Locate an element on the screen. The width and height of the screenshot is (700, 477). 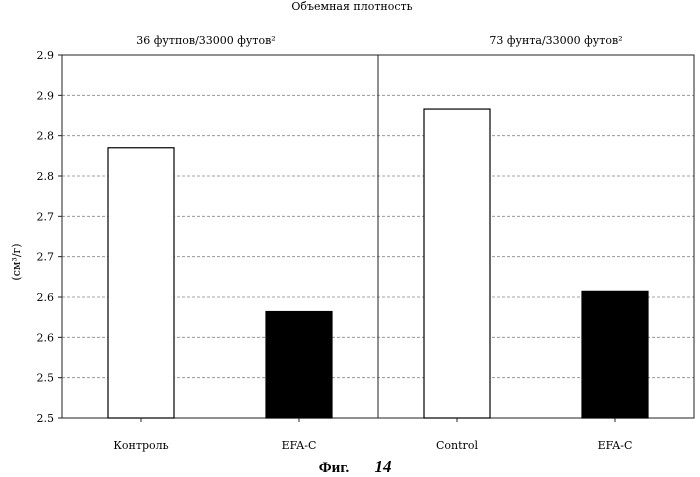
group-label: 36 футпов/33000 футов² is located at coordinates (205, 40).